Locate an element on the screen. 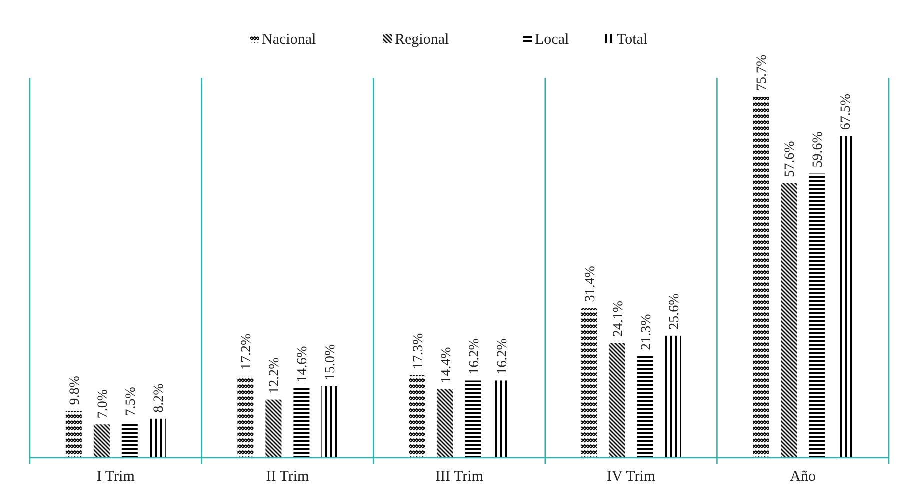 Image resolution: width=903 pixels, height=492 pixels. data-label: 15.0% is located at coordinates (331, 362).